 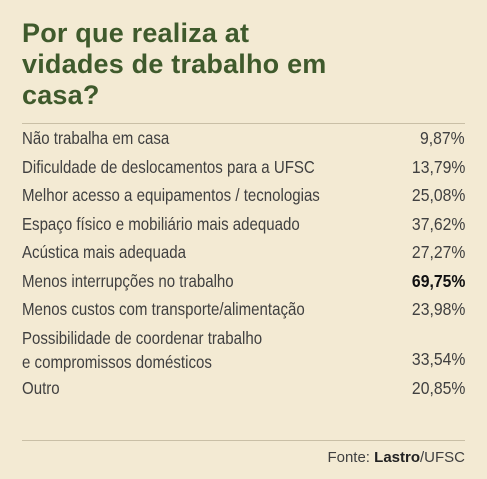 I want to click on row-value-highlight: 69,75%, so click(x=438, y=280).